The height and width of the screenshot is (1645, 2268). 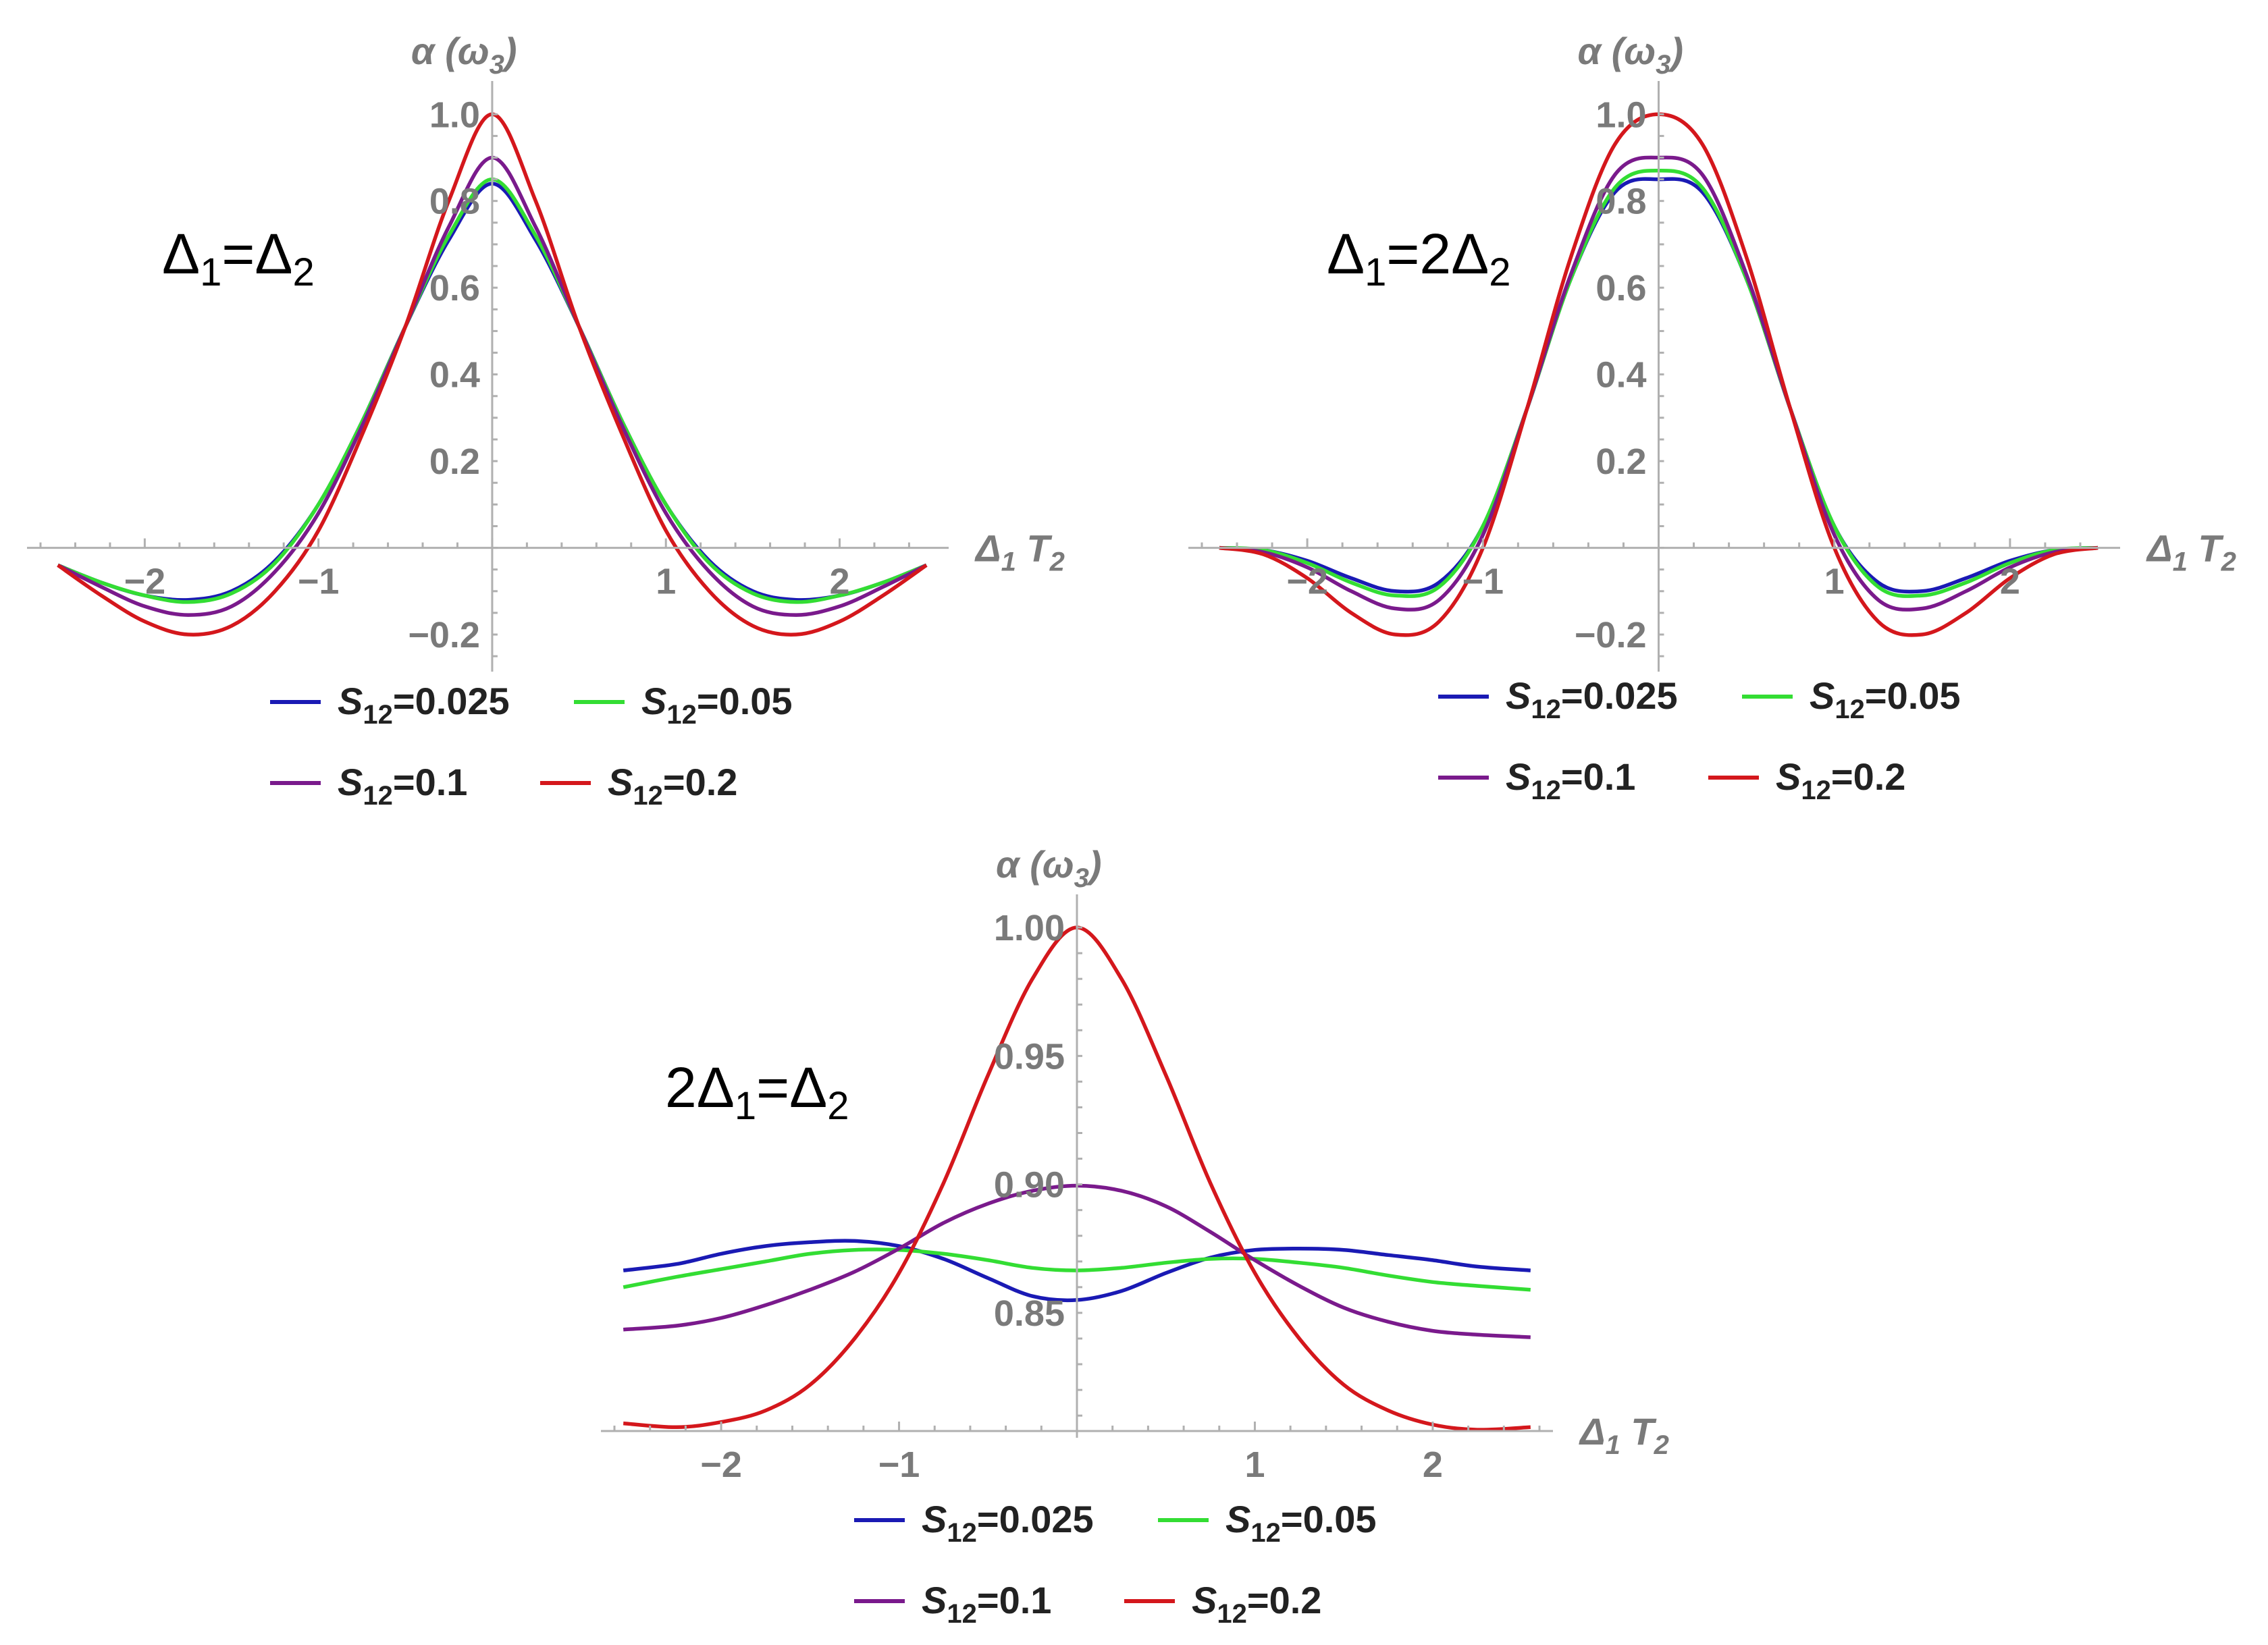 I want to click on y-tick-label: 0.85, so click(x=1029, y=1313).